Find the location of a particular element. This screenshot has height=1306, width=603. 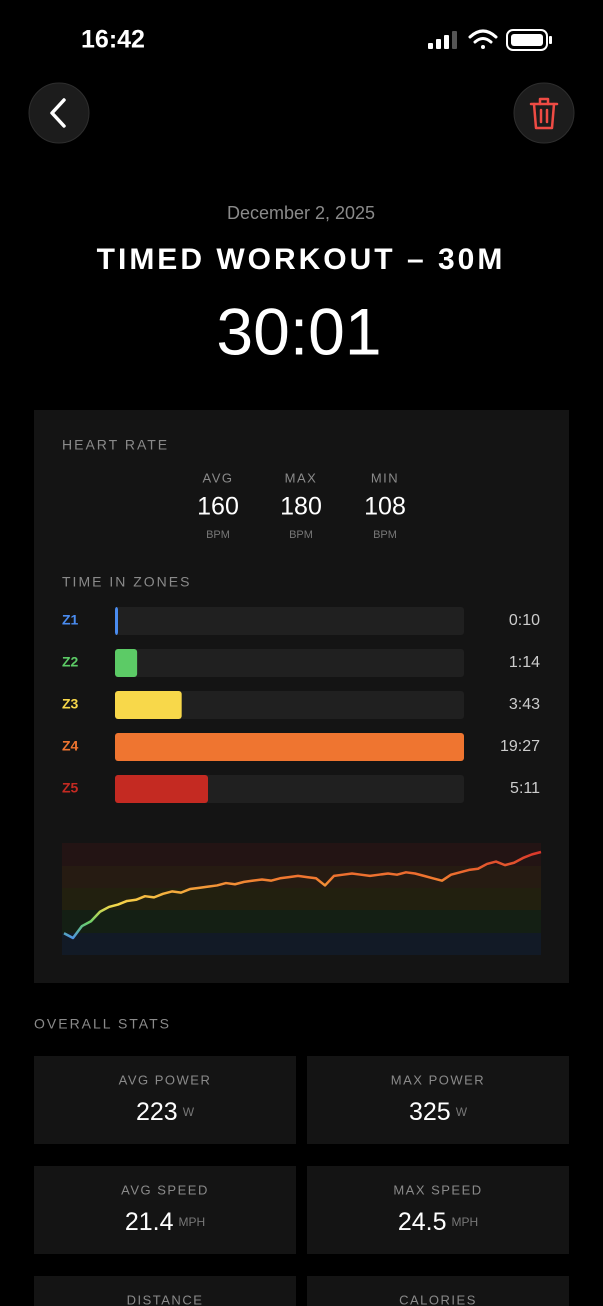

tile-label: CALORIES is located at coordinates (438, 1299).